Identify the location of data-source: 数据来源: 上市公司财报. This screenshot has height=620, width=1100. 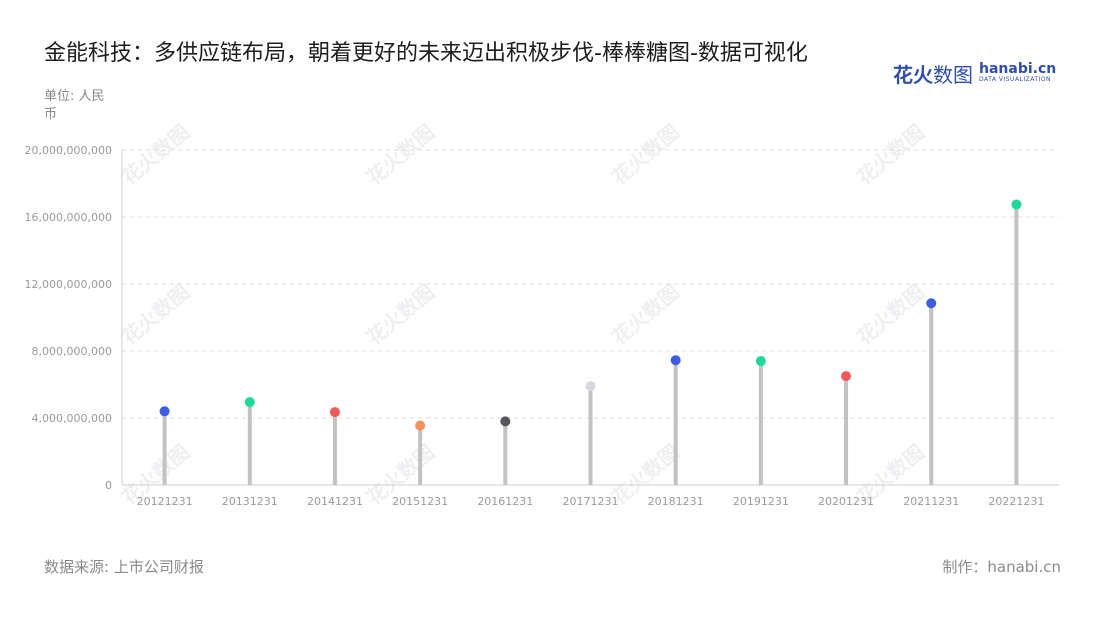
(124, 567).